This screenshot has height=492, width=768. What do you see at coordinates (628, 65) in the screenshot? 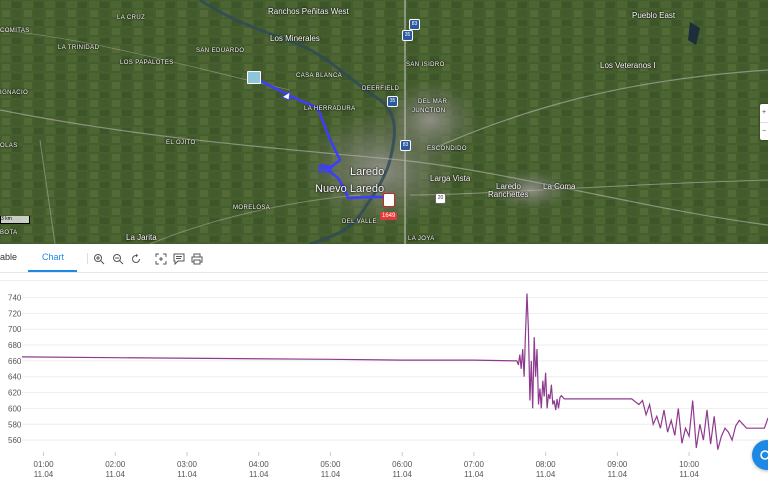
I see `map-place-label: Los Veteranos I` at bounding box center [628, 65].